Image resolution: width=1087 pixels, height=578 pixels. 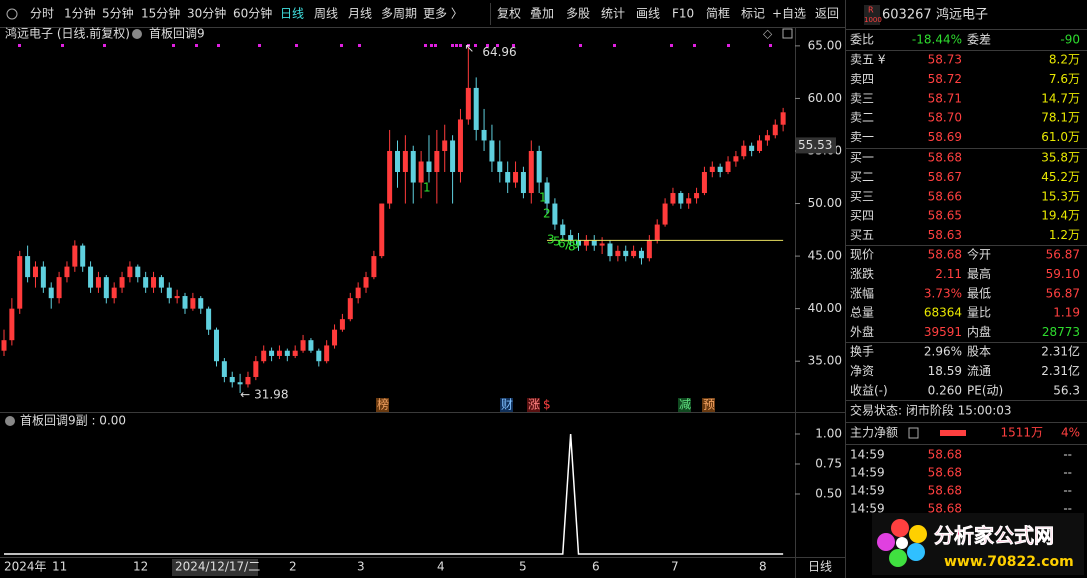 I want to click on indicator-icon, so click(x=137, y=34).